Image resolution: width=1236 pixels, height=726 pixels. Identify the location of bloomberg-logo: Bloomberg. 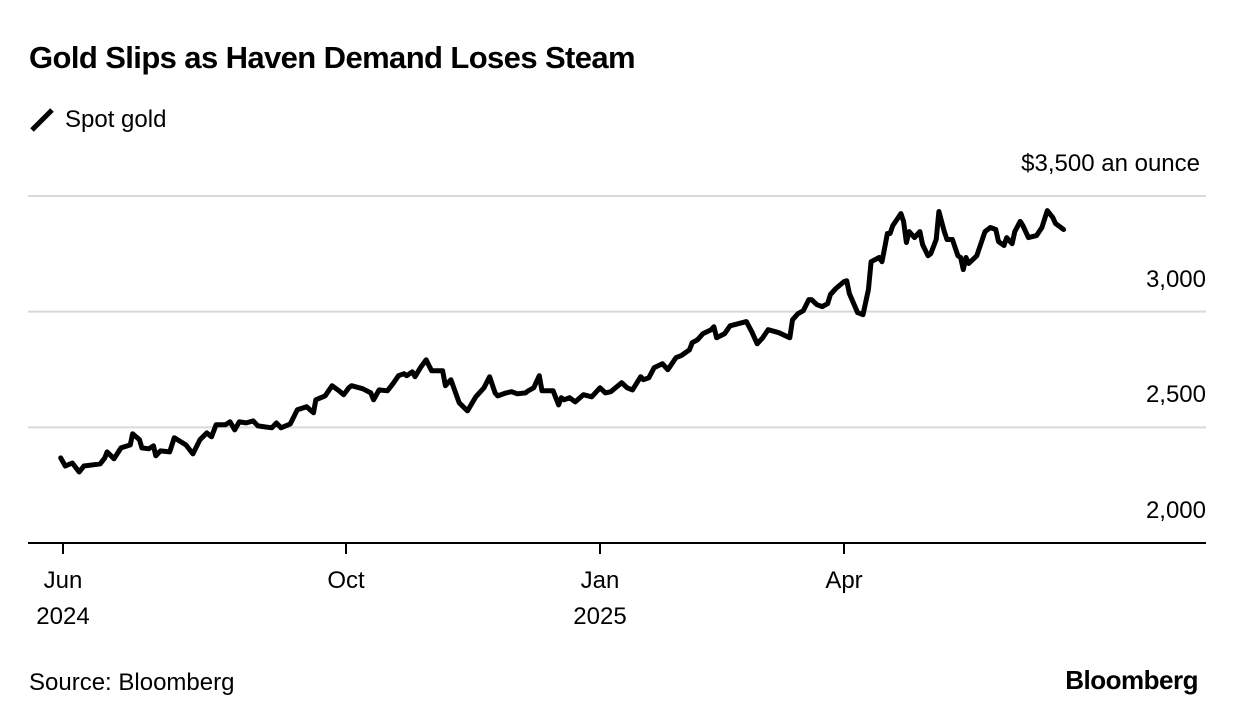
(1131, 680).